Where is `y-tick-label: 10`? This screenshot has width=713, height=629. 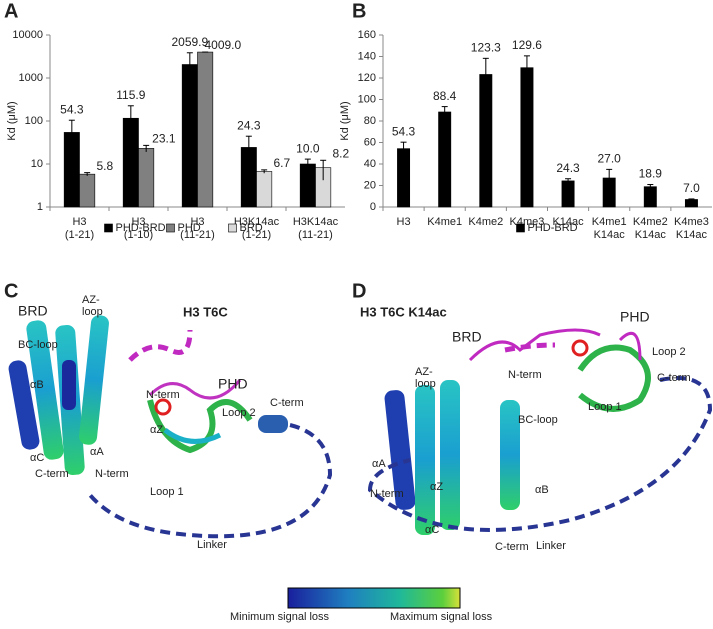 y-tick-label: 10 is located at coordinates (37, 164).